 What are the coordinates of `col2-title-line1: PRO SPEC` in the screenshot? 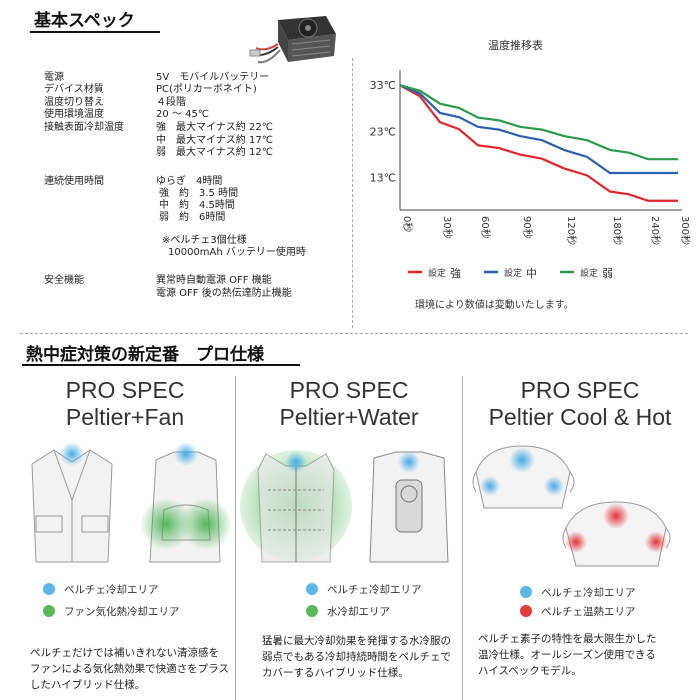 It's located at (349, 390).